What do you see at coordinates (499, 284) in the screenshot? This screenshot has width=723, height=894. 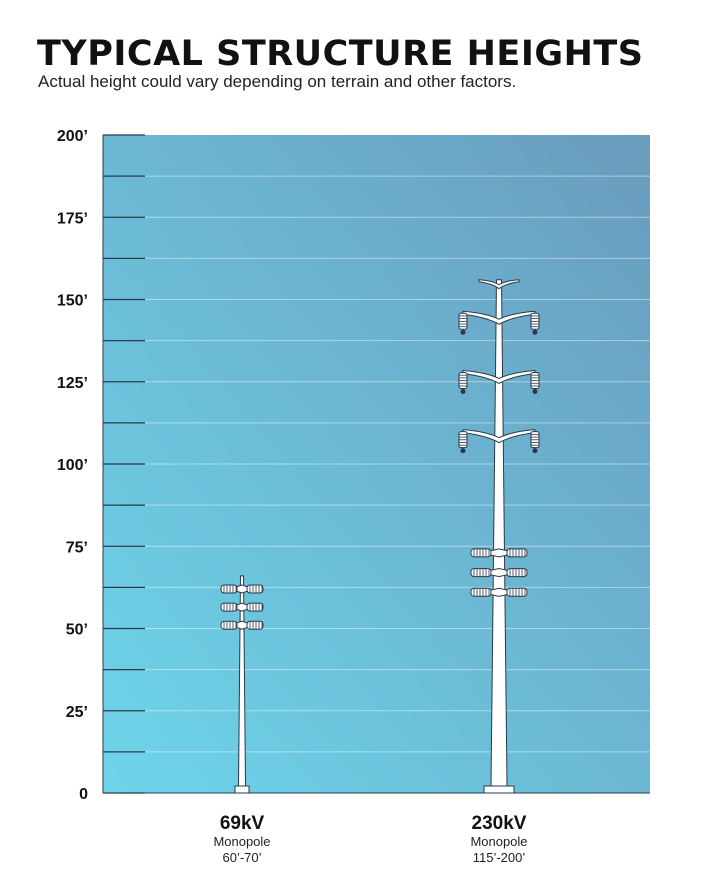 I see `shield-wire-arm` at bounding box center [499, 284].